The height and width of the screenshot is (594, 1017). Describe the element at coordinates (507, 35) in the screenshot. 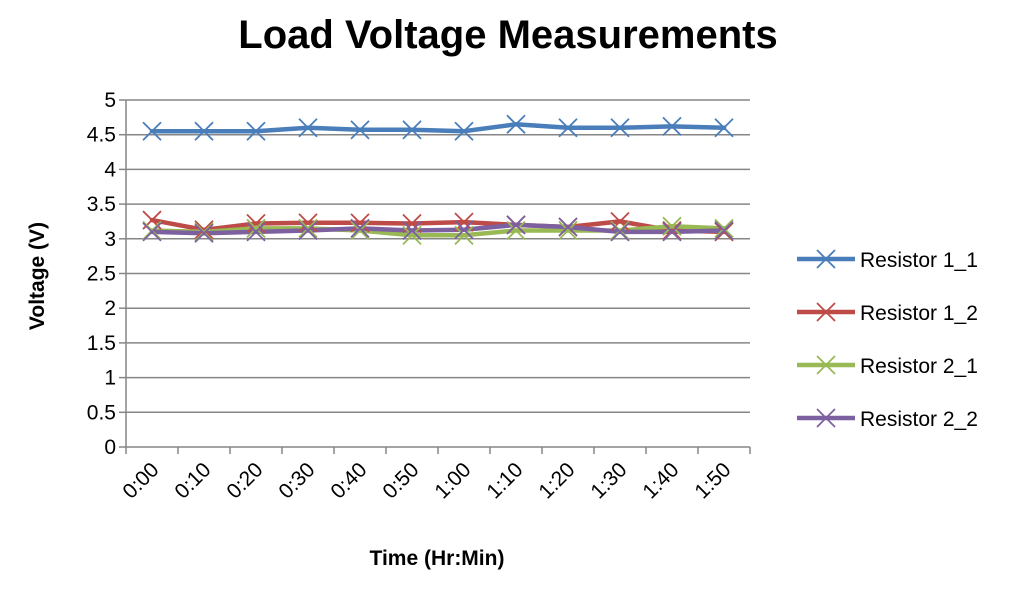

I see `chart-title: Load Voltage Measurements` at that location.